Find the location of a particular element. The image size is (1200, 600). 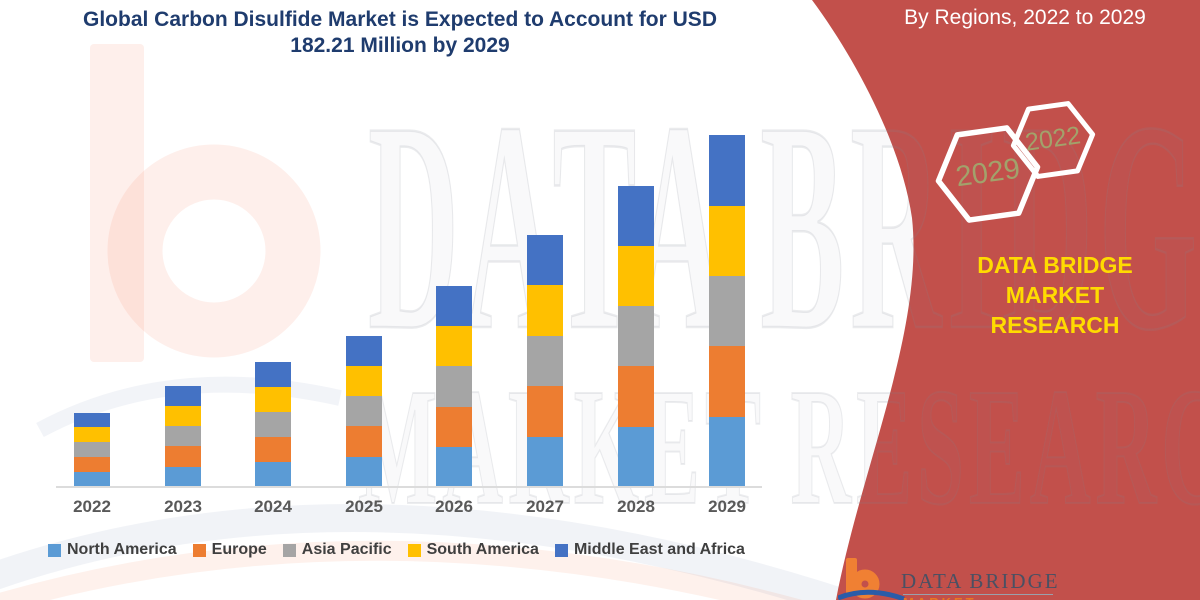

legend-item-south-america: South America is located at coordinates (473, 550).